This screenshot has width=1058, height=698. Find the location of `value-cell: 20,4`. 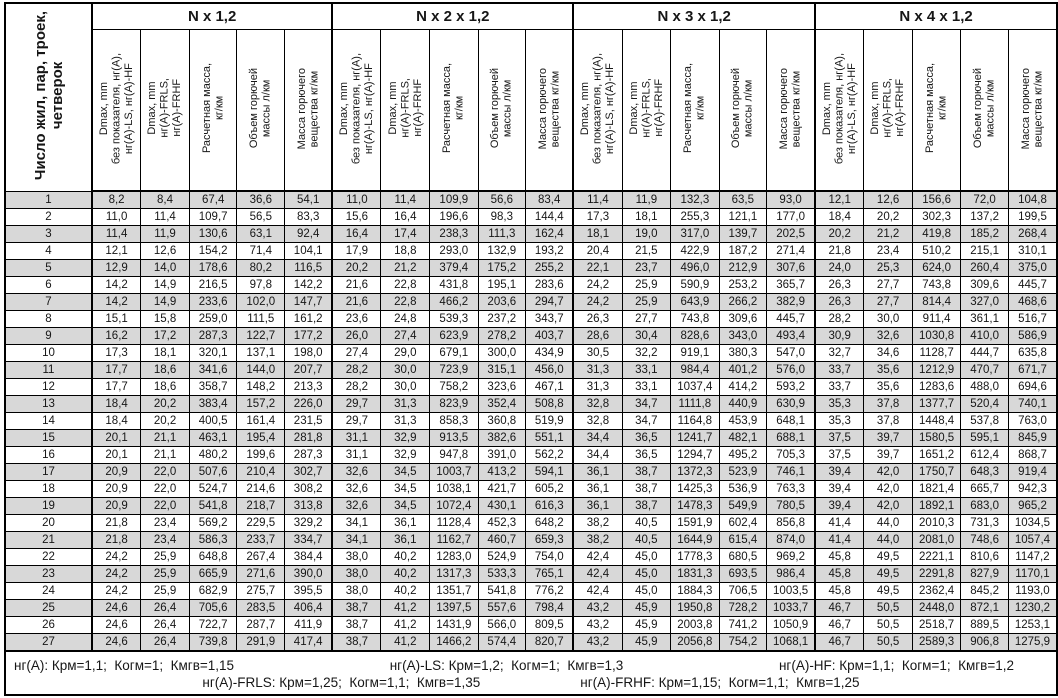

value-cell: 20,4 is located at coordinates (597, 251).